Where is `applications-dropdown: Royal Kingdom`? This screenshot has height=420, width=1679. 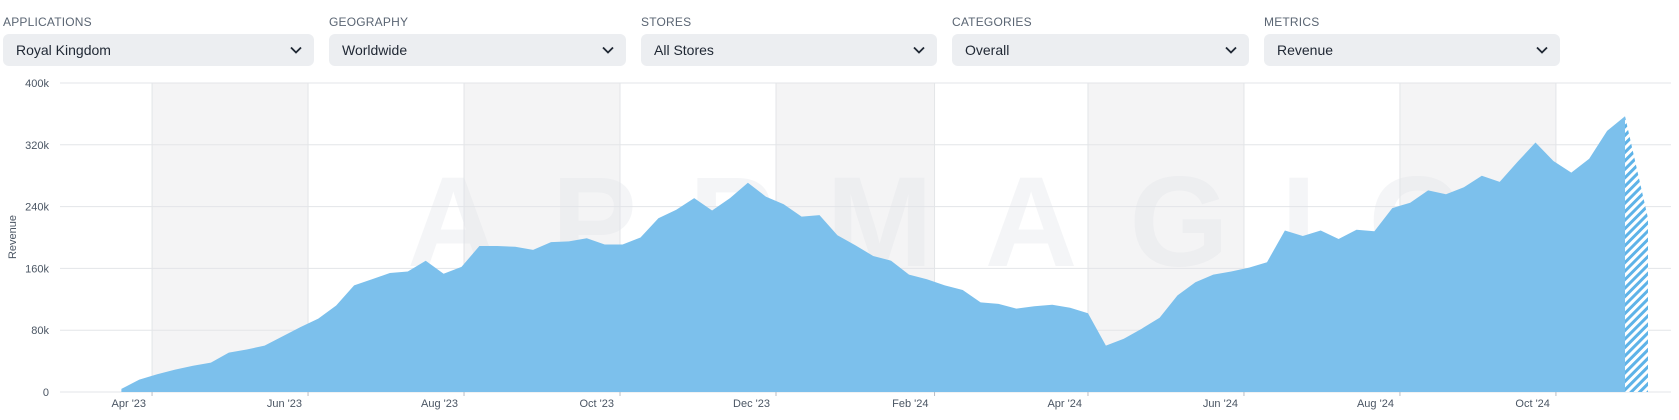
applications-dropdown: Royal Kingdom is located at coordinates (158, 50).